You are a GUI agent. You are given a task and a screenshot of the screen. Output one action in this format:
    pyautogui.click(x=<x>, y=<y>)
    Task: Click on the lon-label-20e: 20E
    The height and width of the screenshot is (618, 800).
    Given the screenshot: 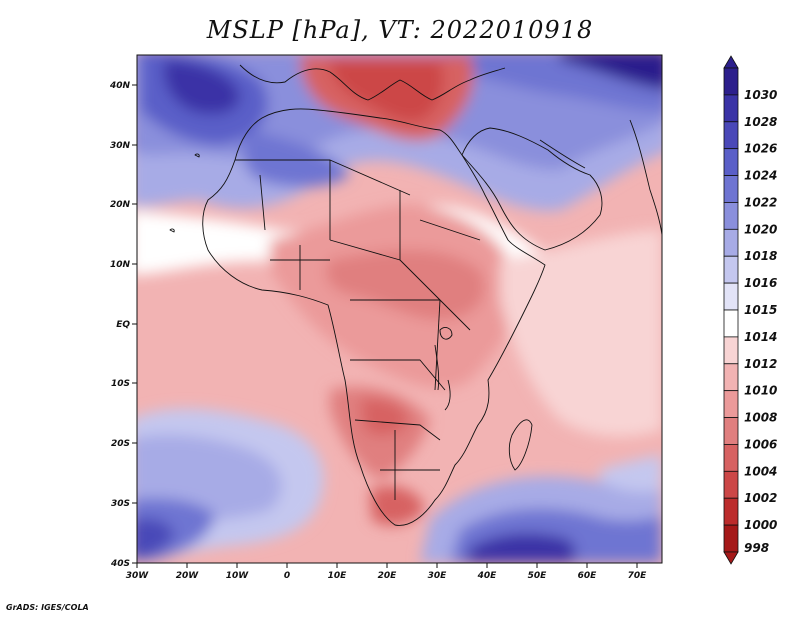 What is the action you would take?
    pyautogui.click(x=388, y=576)
    